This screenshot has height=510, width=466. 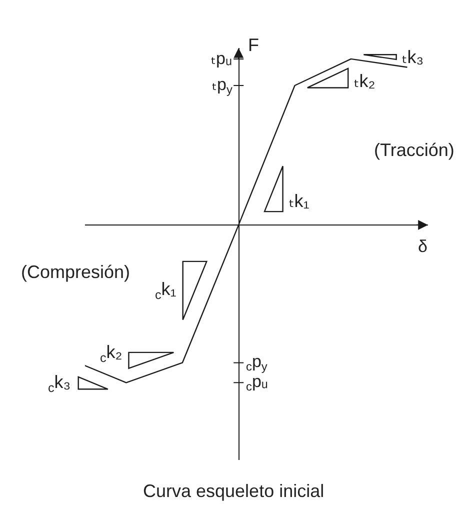 What do you see at coordinates (59, 383) in the screenshot?
I see `text: $_{c}$k₃` at bounding box center [59, 383].